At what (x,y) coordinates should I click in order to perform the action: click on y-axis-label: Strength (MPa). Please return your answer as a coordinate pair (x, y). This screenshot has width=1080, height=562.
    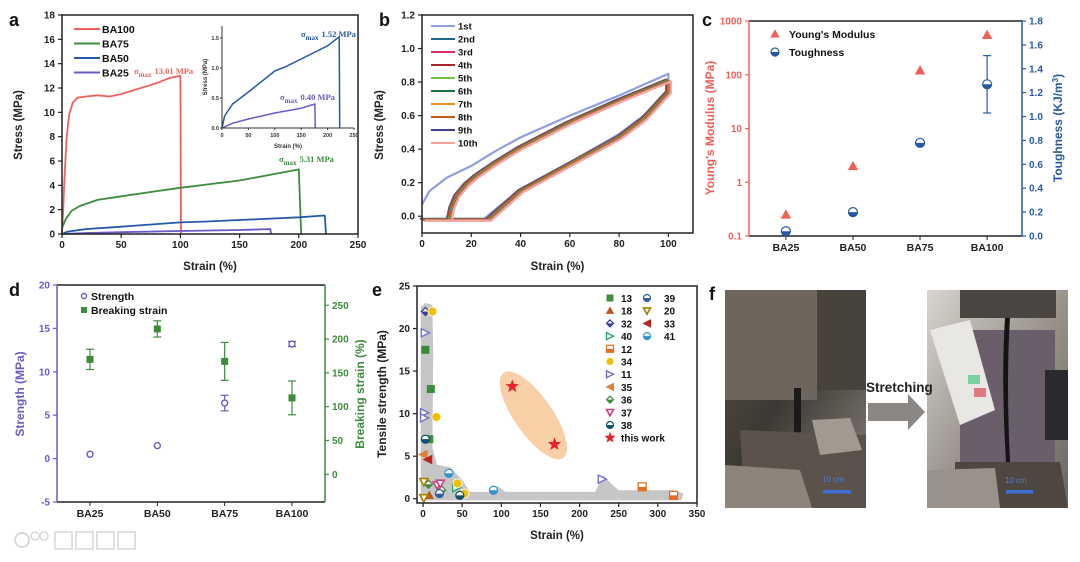
    Looking at the image, I should click on (20, 393).